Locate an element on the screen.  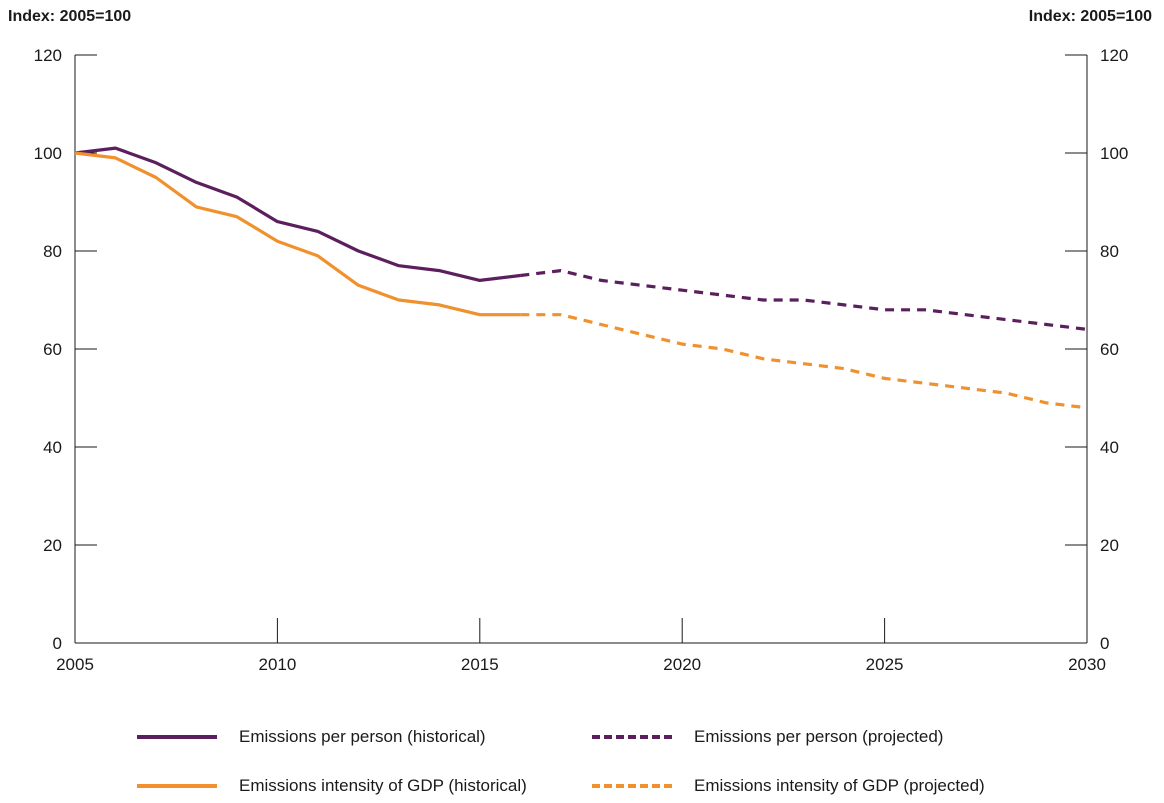
y-tick-label-left: 20 is located at coordinates (52, 545).